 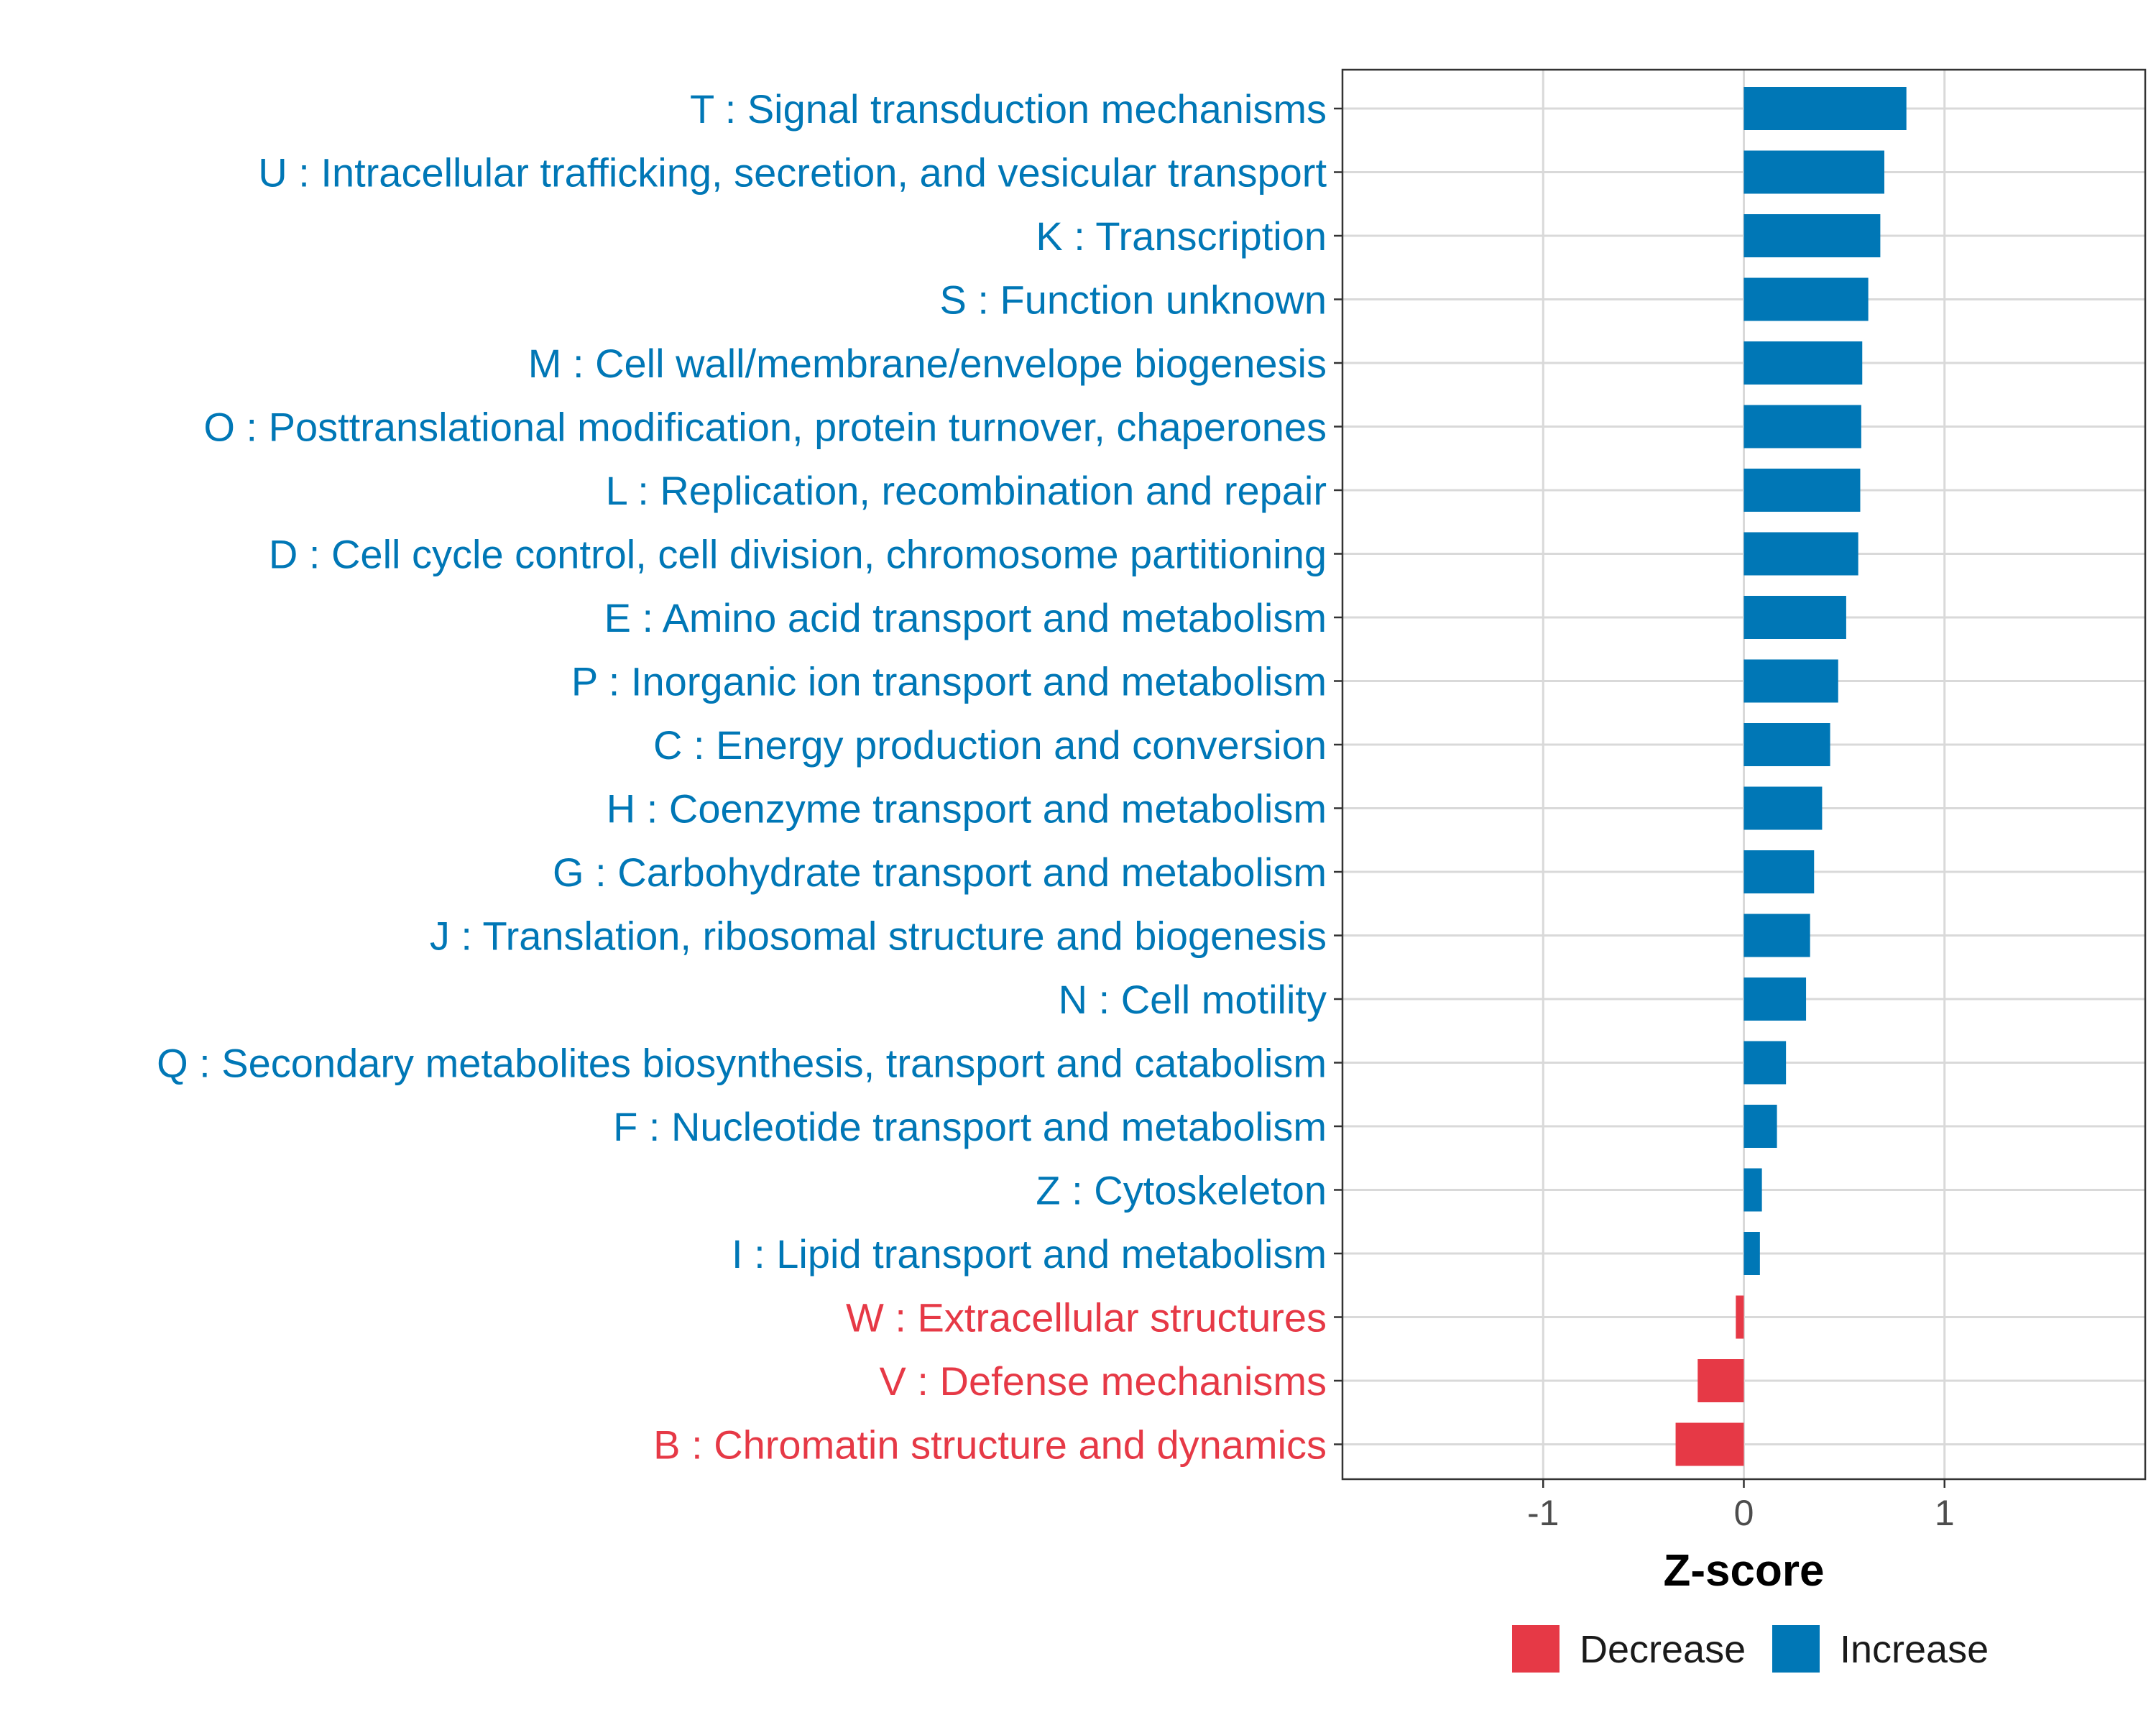 What do you see at coordinates (1796, 1649) in the screenshot?
I see `legend-key-increase` at bounding box center [1796, 1649].